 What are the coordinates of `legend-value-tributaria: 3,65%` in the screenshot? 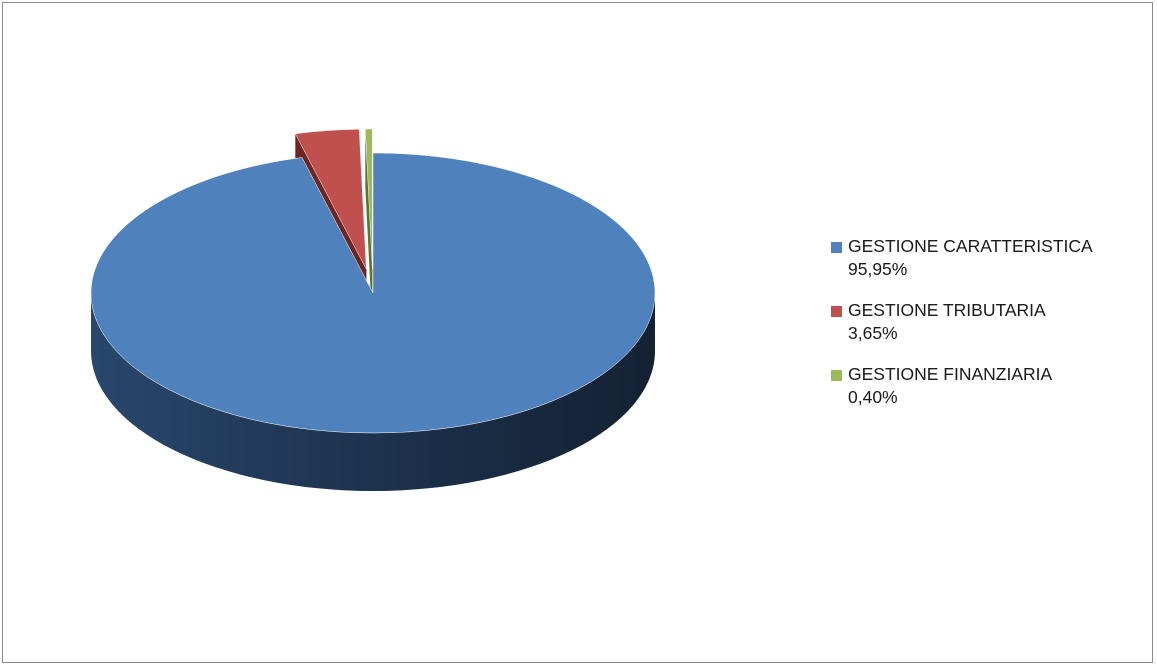 It's located at (873, 333).